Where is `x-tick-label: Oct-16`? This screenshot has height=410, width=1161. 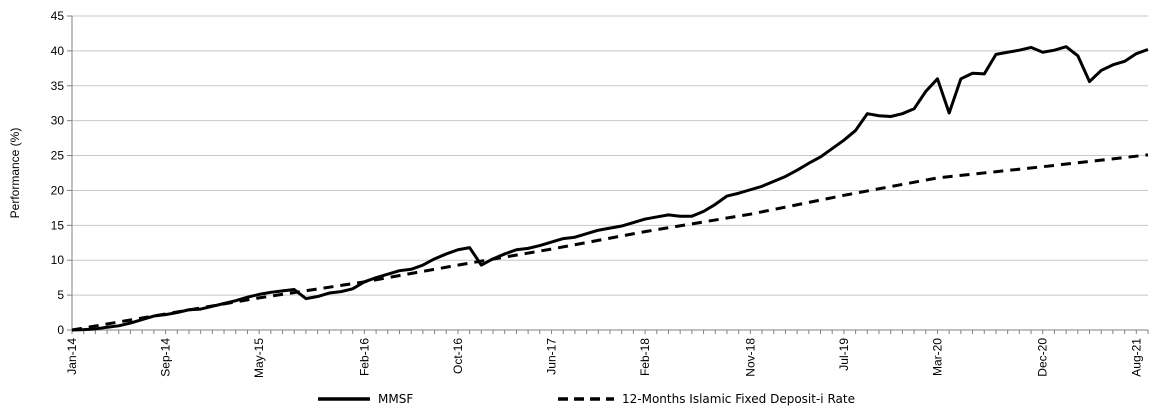 x-tick-label: Oct-16 is located at coordinates (458, 356).